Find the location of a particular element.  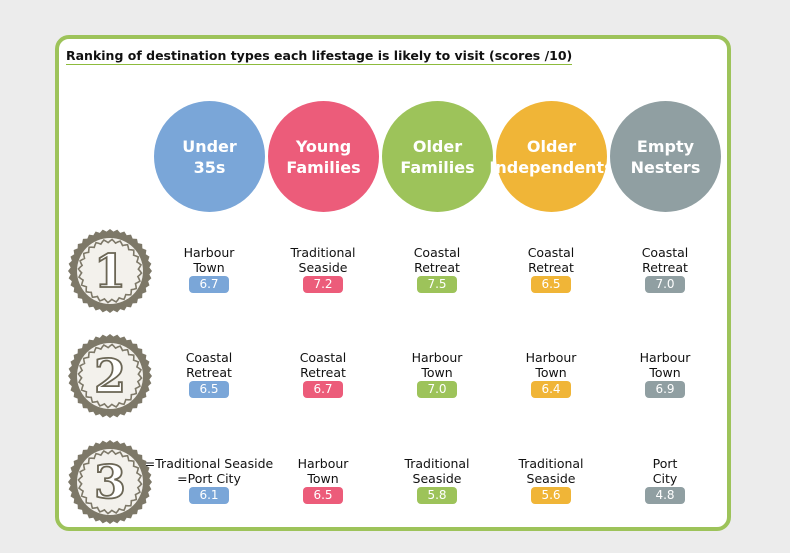

score-badge: 6.4 is located at coordinates (551, 389).